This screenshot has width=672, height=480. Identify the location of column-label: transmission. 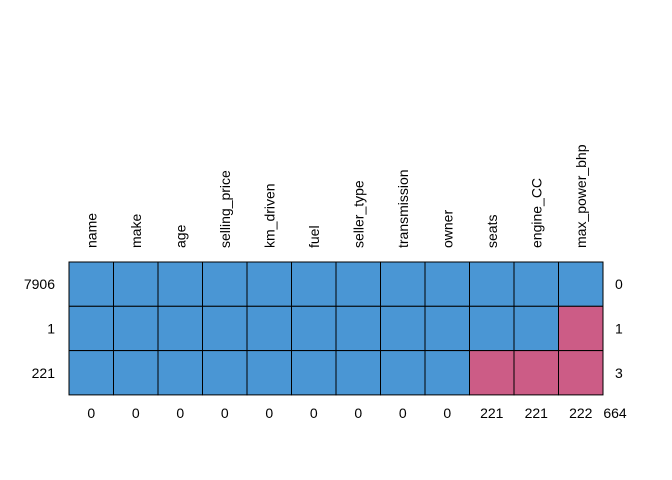
(403, 208).